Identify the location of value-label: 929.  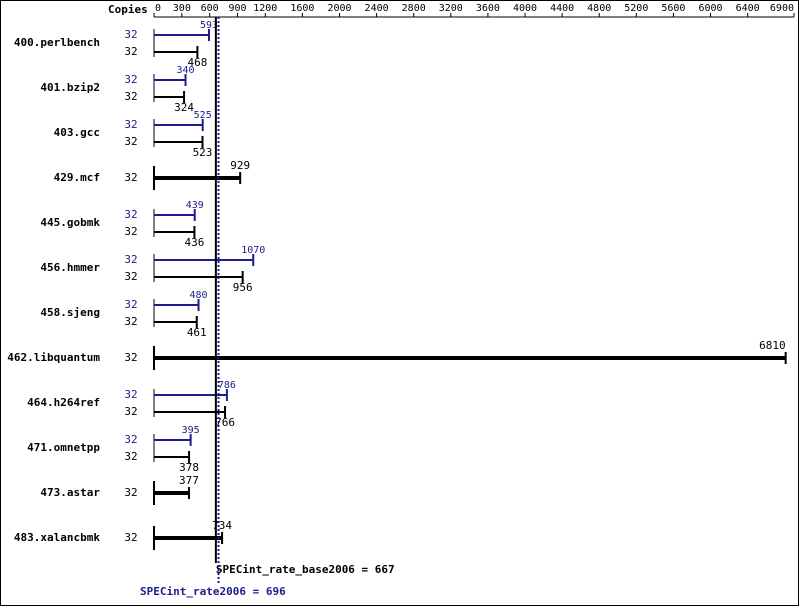
(240, 165).